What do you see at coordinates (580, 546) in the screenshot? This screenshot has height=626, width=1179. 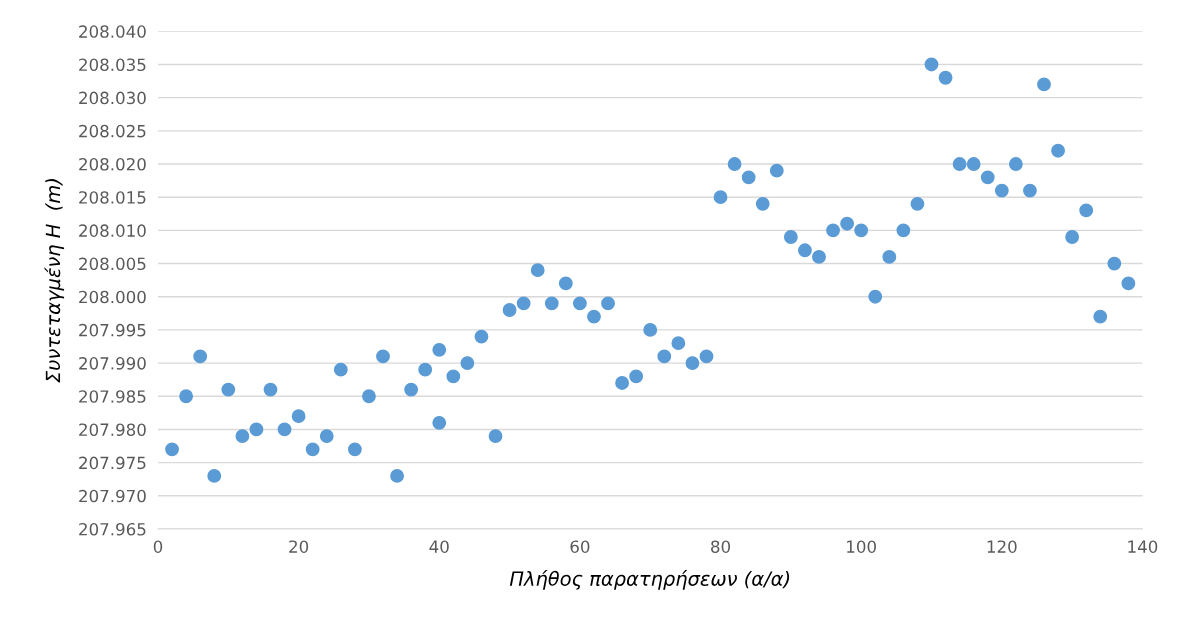 I see `x-tick-label: 60` at bounding box center [580, 546].